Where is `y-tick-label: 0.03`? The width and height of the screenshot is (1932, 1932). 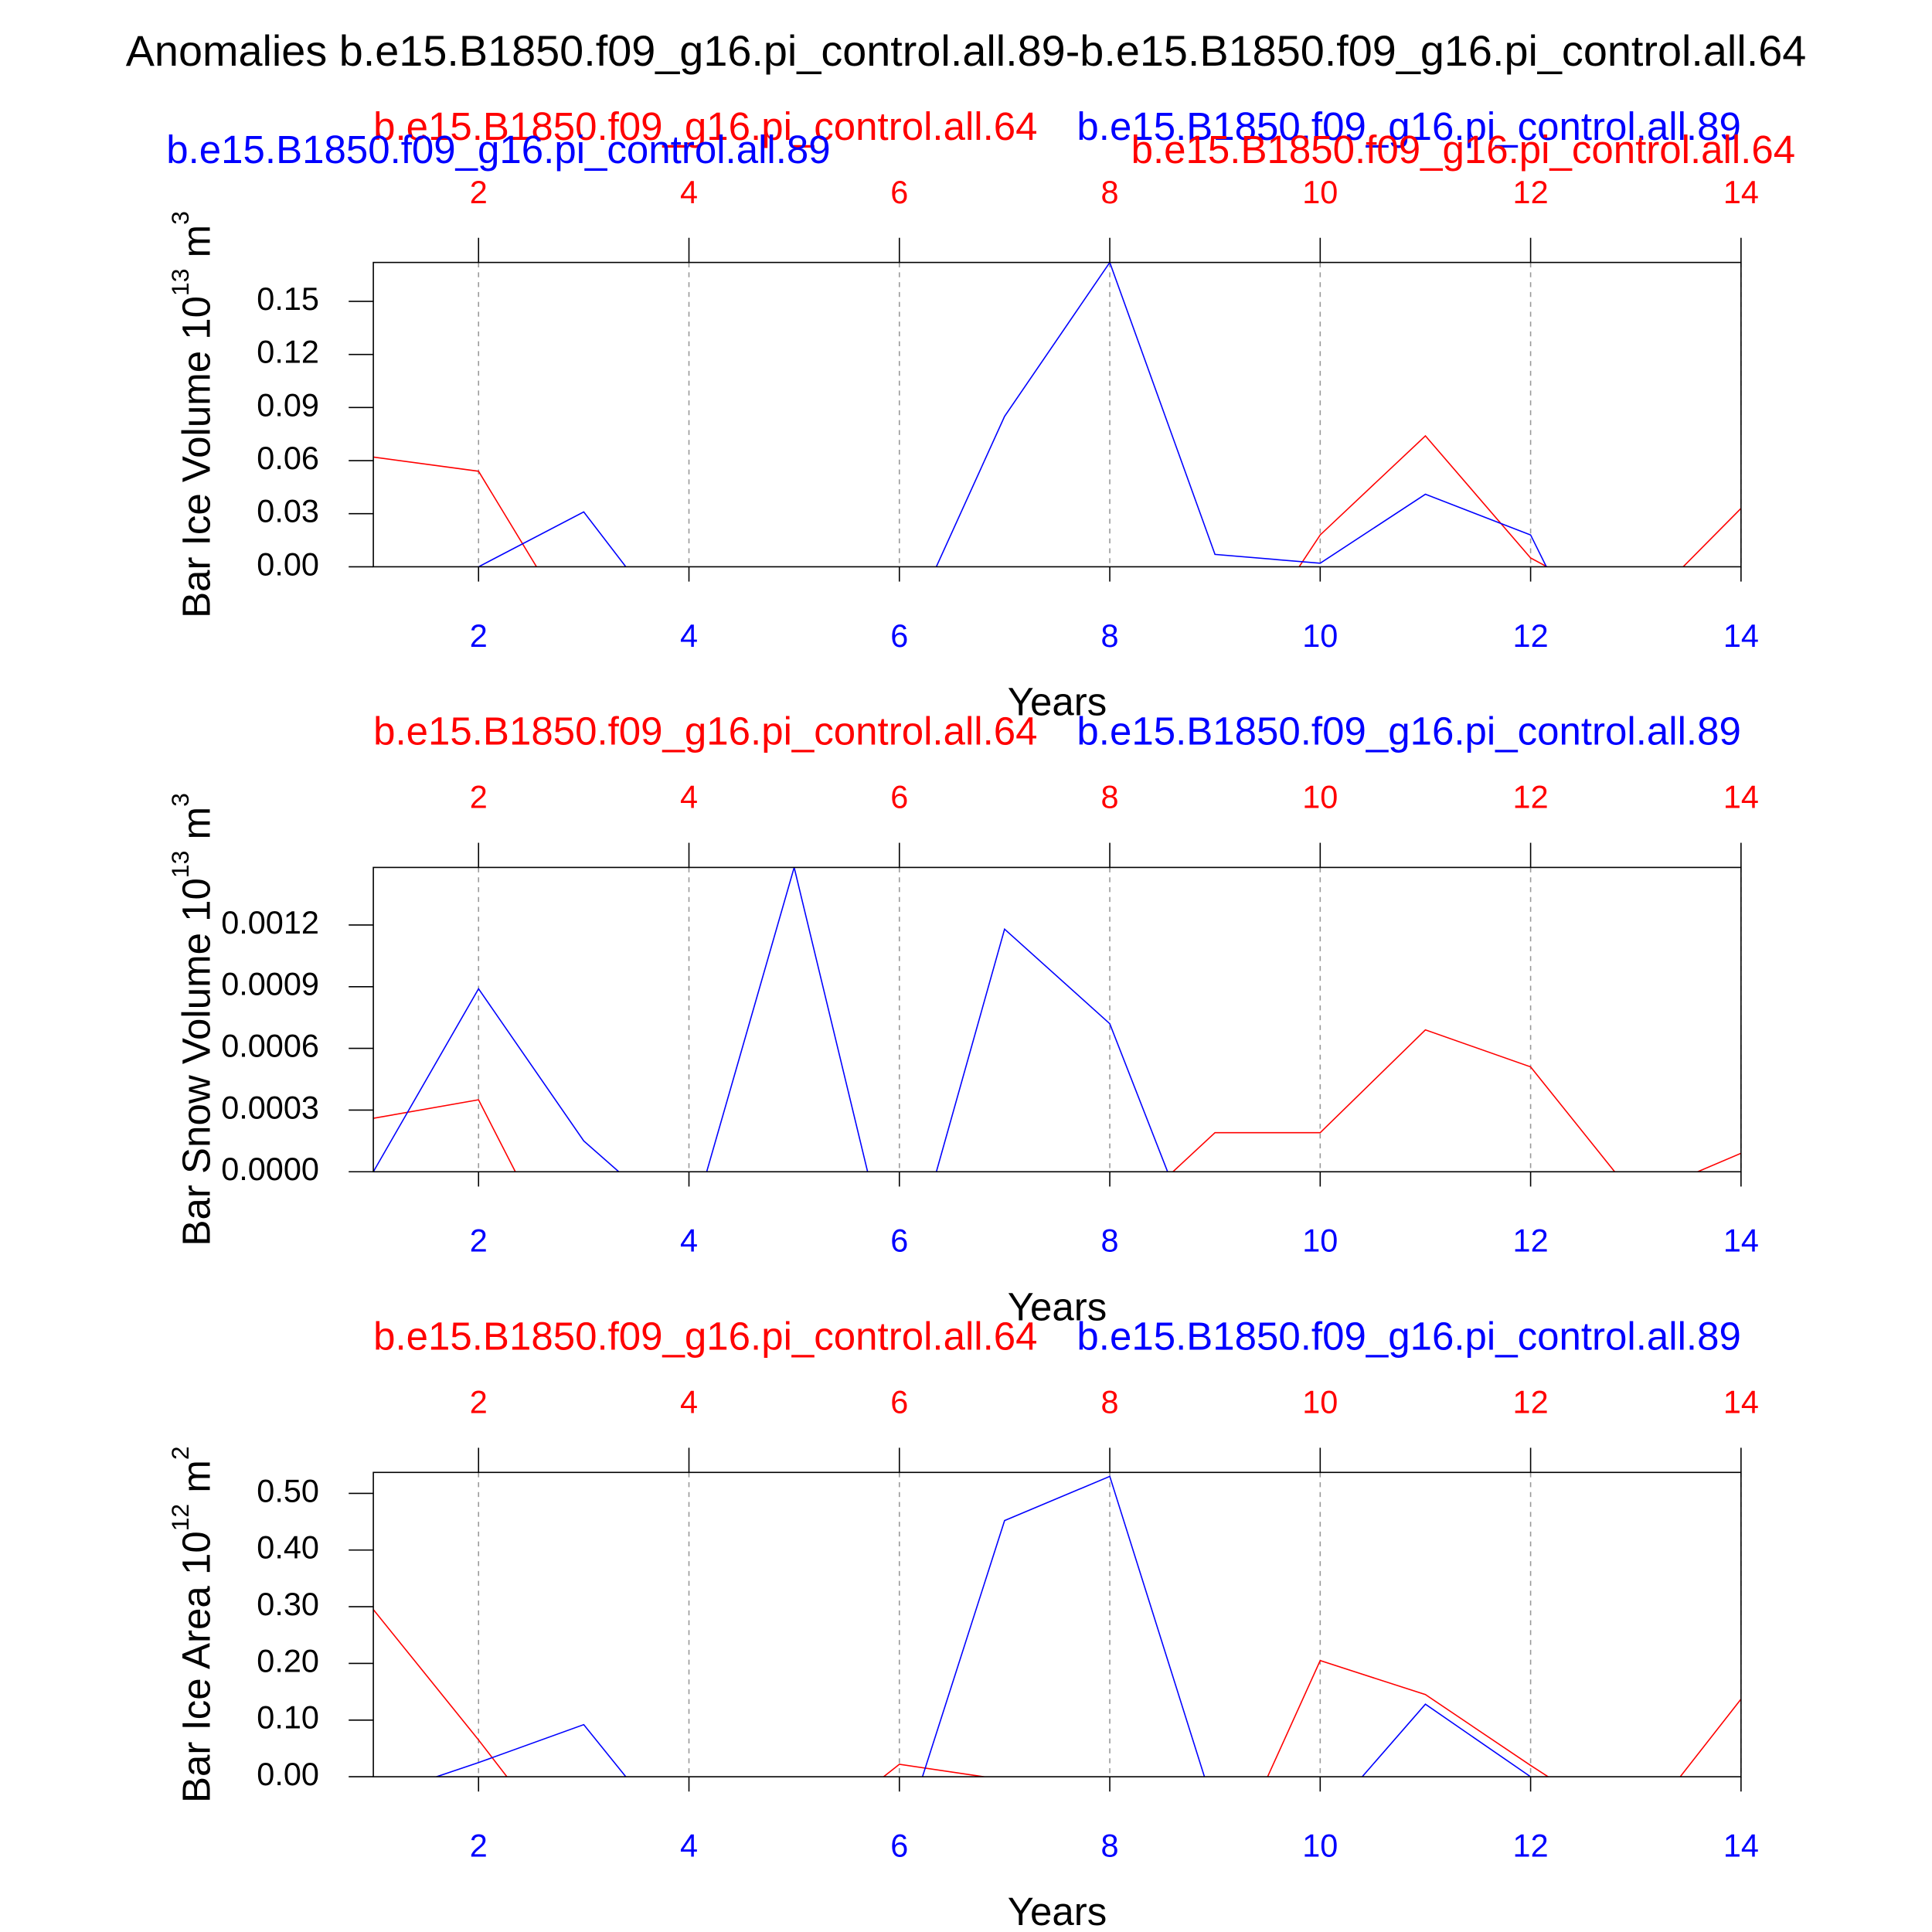
y-tick-label: 0.03 is located at coordinates (288, 511).